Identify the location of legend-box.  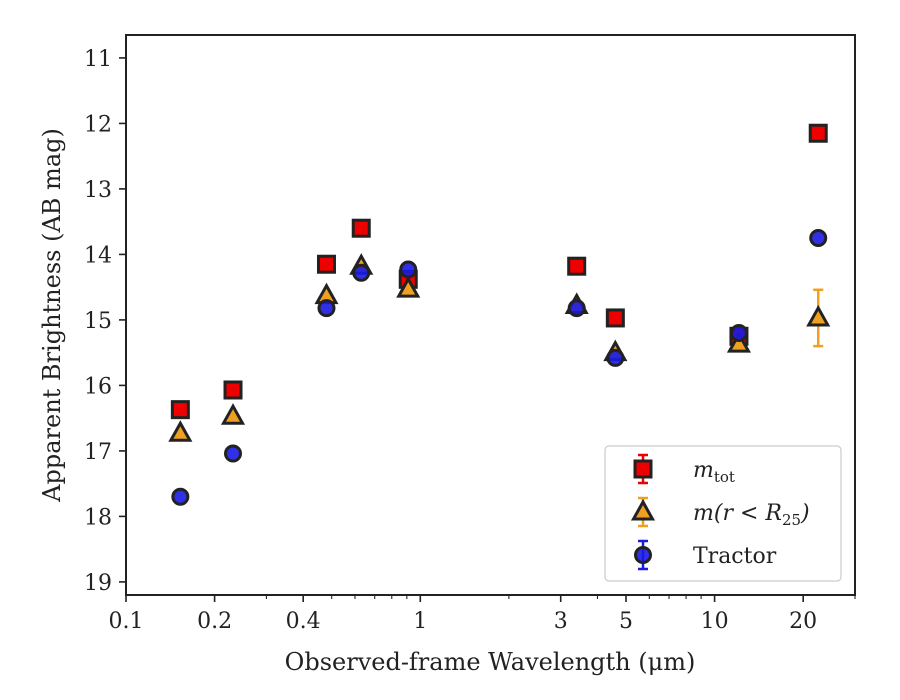
(723, 513).